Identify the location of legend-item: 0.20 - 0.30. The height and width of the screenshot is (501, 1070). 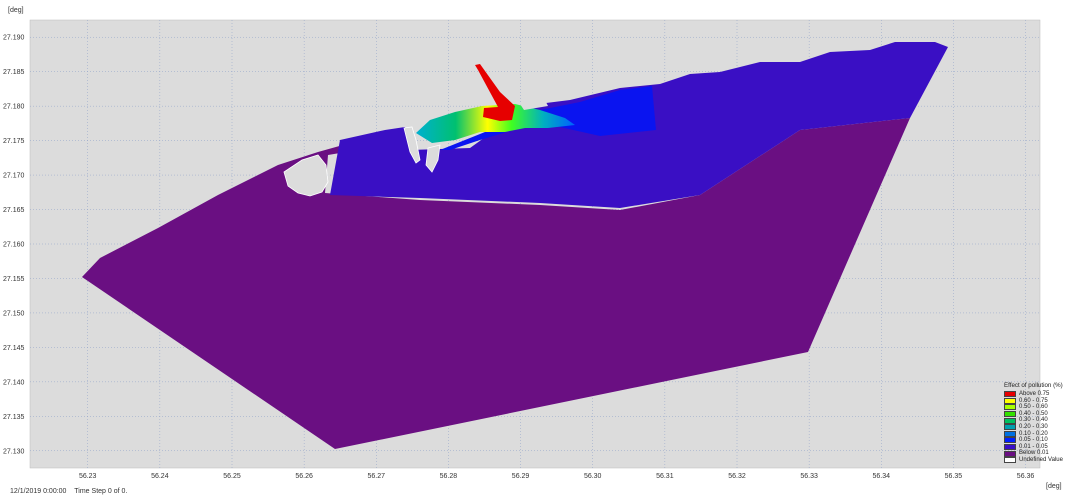
(1035, 427).